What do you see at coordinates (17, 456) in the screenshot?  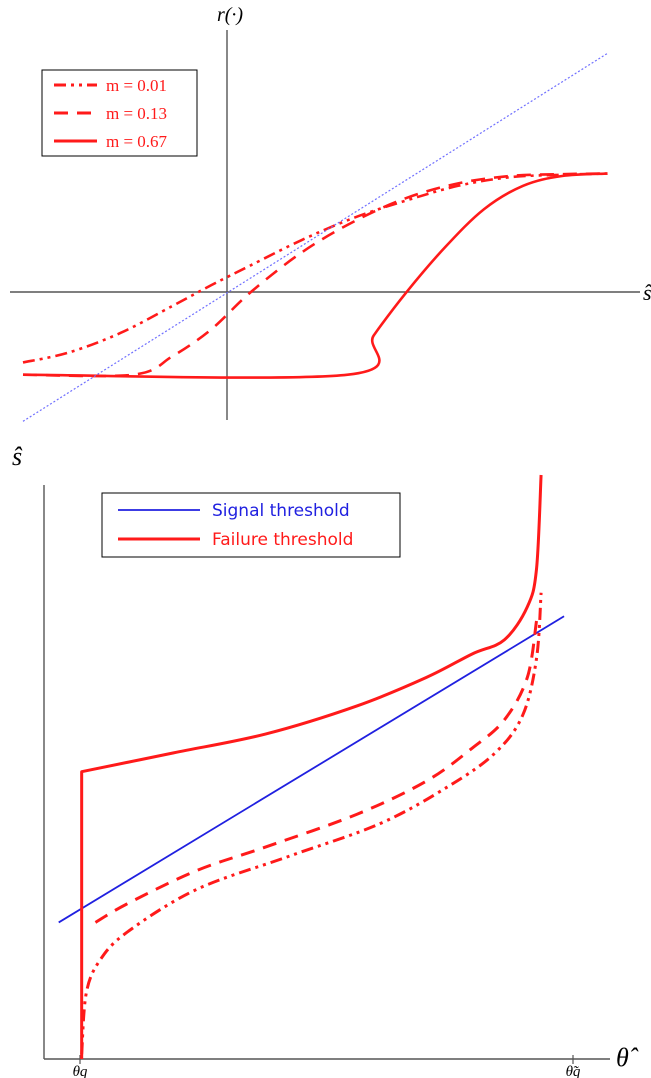 I see `bottom-y-axis-label: ŝ` at bounding box center [17, 456].